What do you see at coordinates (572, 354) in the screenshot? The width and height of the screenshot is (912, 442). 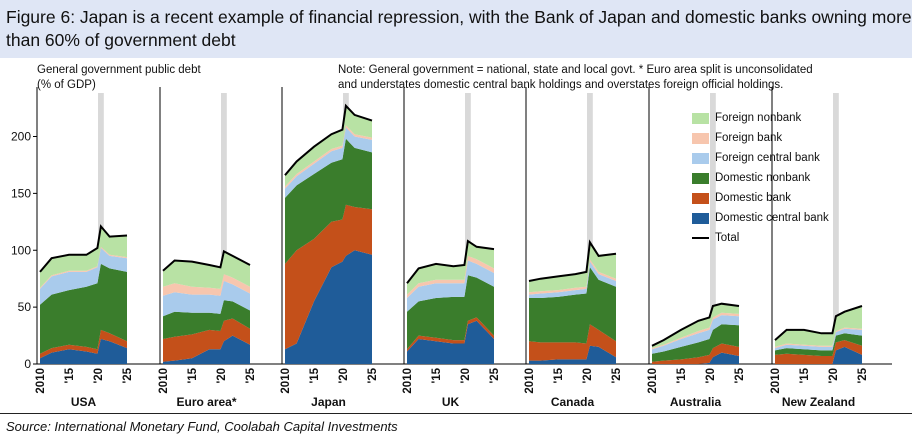 I see `area-canada-domestic-central-bank` at bounding box center [572, 354].